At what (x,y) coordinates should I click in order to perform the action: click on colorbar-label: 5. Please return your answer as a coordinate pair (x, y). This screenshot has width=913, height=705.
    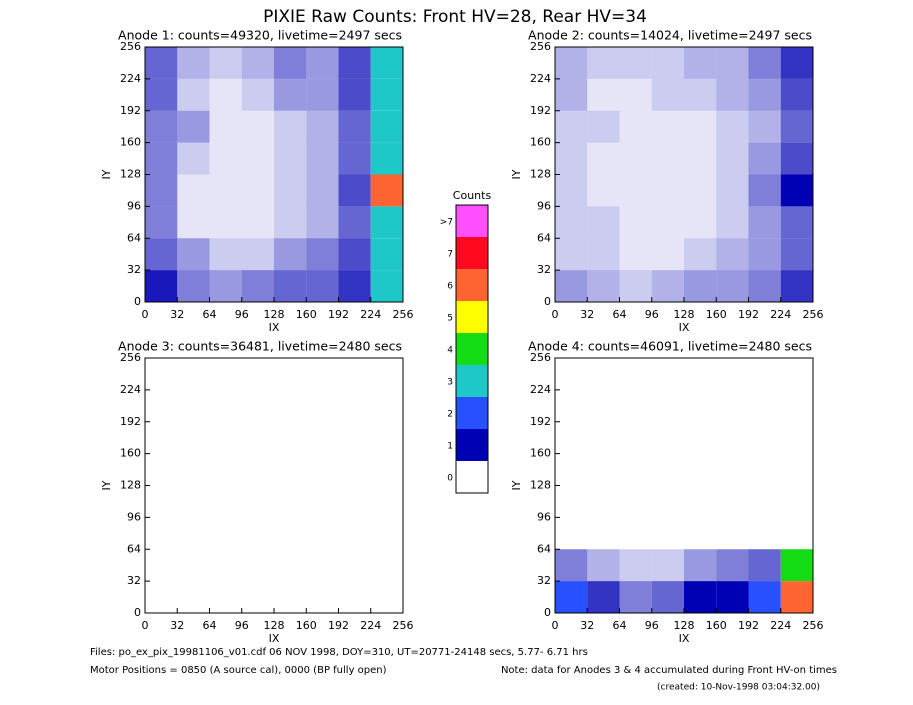
    Looking at the image, I should click on (450, 319).